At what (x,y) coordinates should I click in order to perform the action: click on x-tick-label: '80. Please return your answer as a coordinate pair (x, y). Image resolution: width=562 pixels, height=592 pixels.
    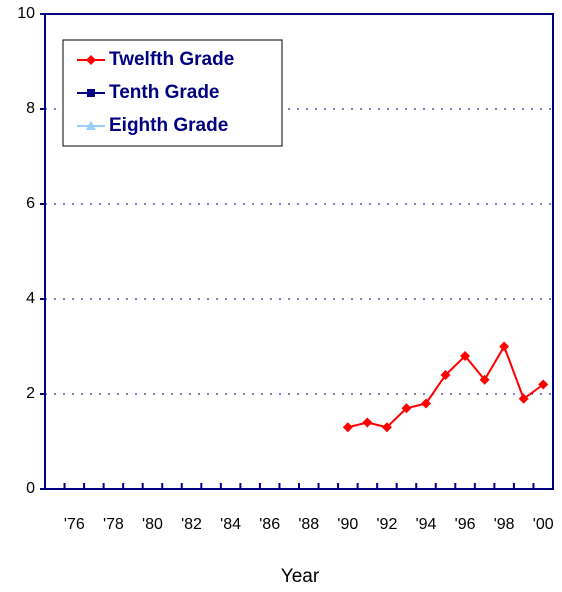
    Looking at the image, I should click on (152, 524).